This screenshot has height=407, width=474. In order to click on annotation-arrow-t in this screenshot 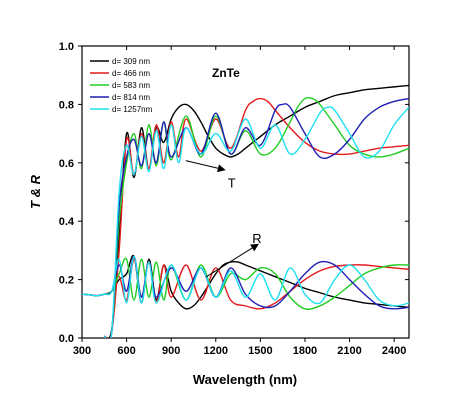, I will do `click(205, 166)`.